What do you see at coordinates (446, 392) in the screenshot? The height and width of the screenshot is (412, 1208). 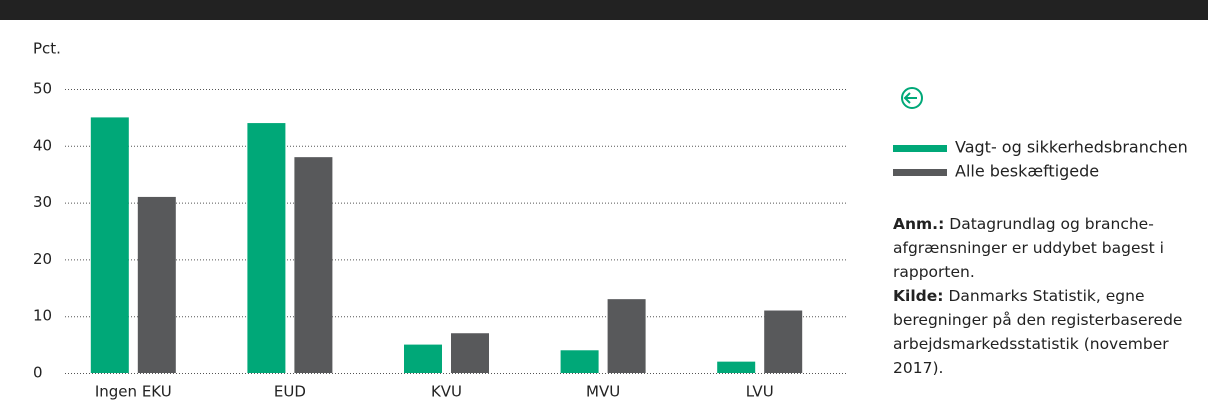 I see `x-tick-label: KVU` at bounding box center [446, 392].